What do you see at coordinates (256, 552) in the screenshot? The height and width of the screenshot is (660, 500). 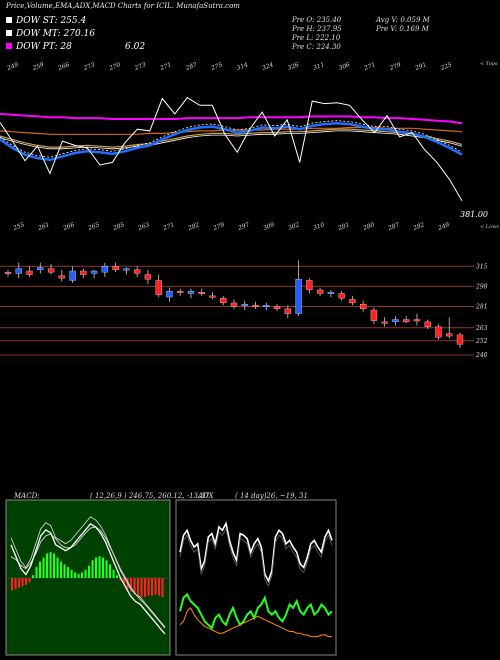 I see `di-plus-line` at bounding box center [256, 552].